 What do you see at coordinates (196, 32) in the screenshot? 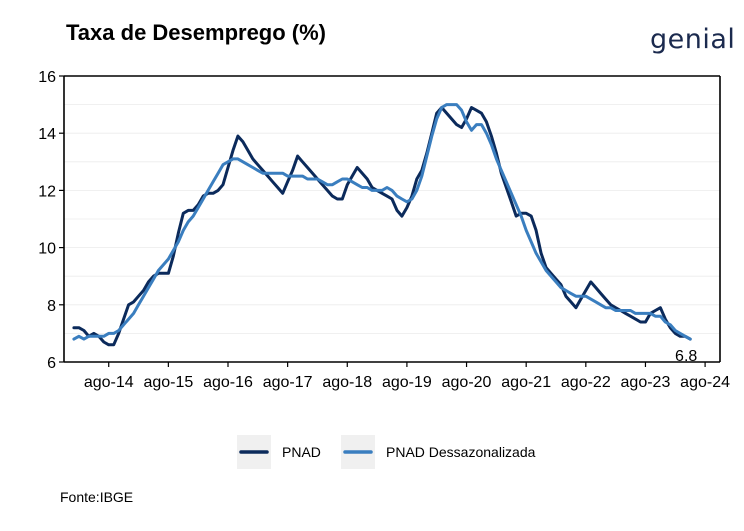
I see `chart-title: Taxa de Desemprego (%)` at bounding box center [196, 32].